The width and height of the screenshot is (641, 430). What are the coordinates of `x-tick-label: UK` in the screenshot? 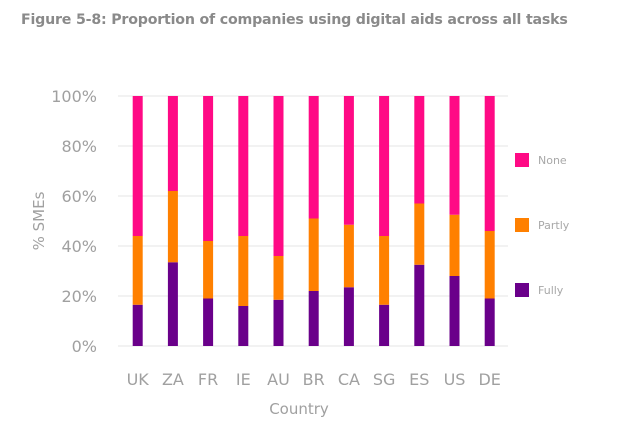 It's located at (138, 379).